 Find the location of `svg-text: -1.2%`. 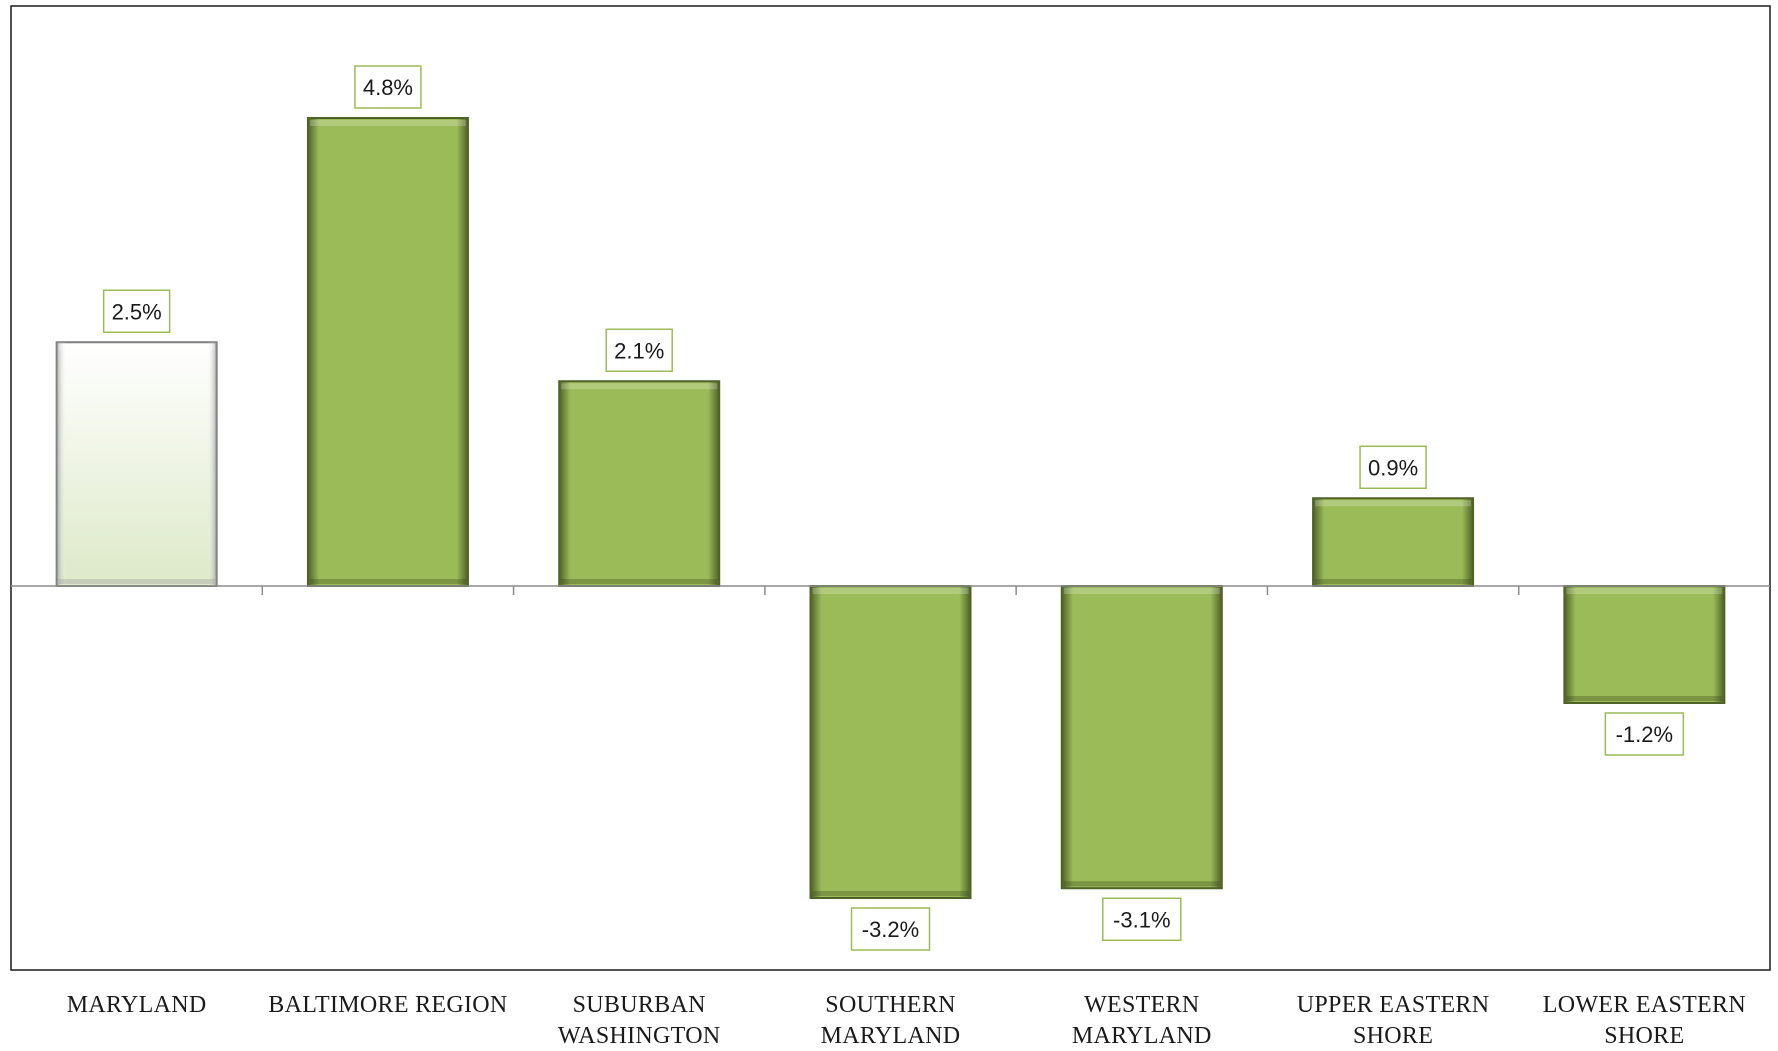

svg-text: -1.2% is located at coordinates (1644, 734).